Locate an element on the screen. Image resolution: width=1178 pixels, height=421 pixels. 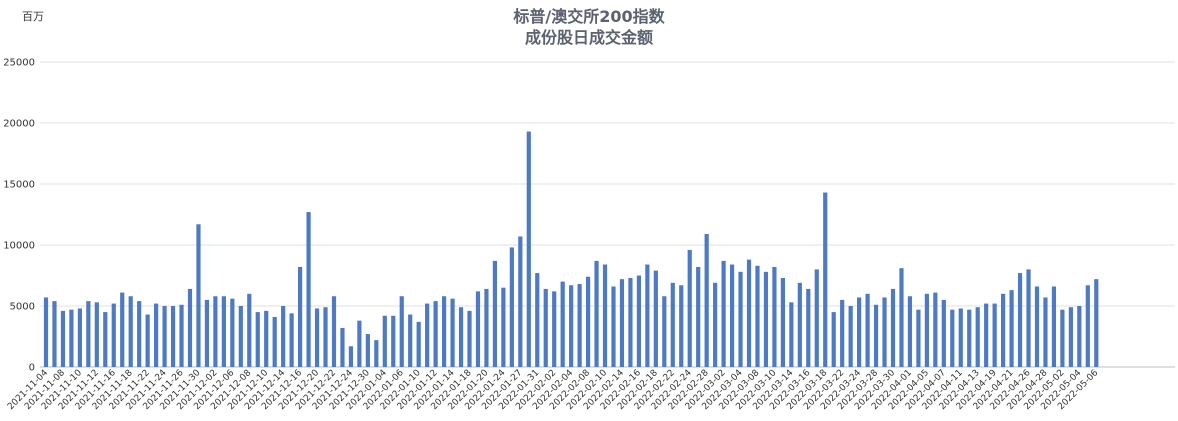
y-tick-label: 15000 is located at coordinates (19, 185).